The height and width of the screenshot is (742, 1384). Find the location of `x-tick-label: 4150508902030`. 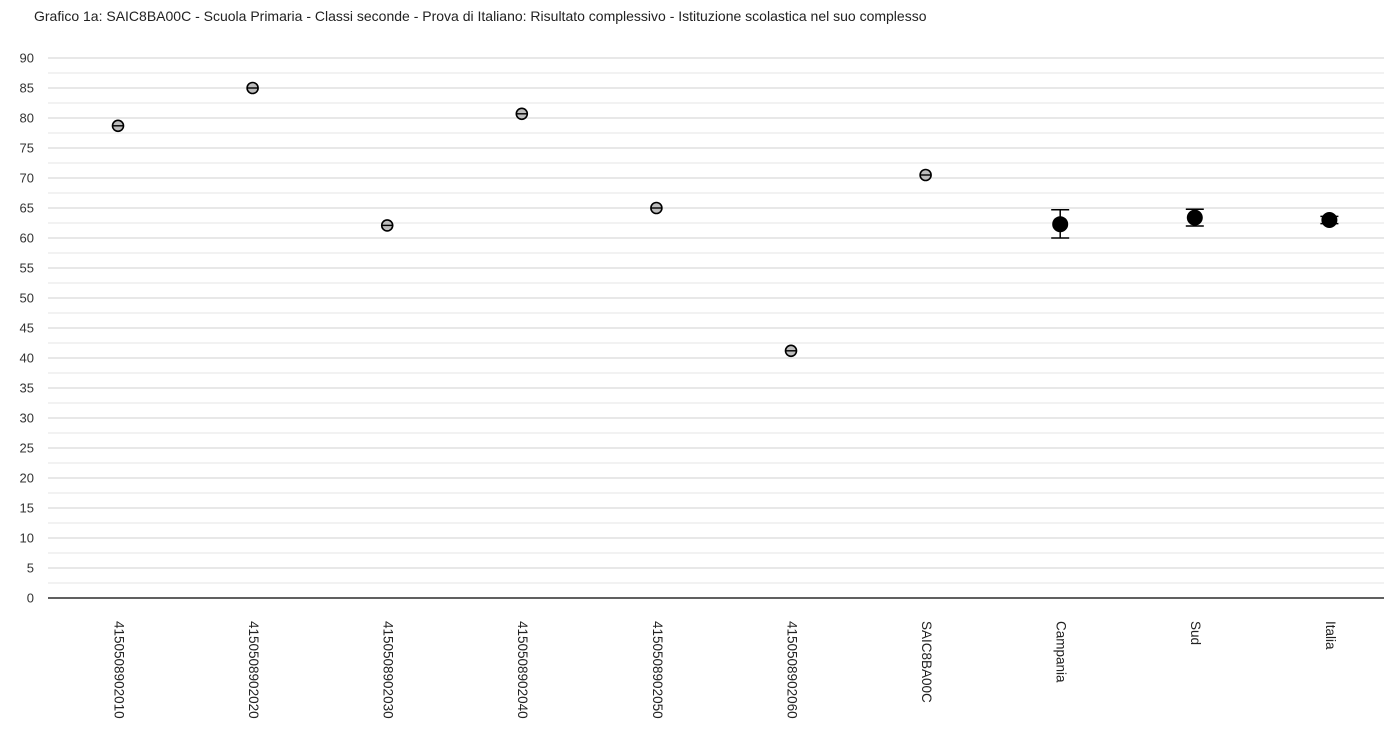

x-tick-label: 4150508902030 is located at coordinates (388, 670).